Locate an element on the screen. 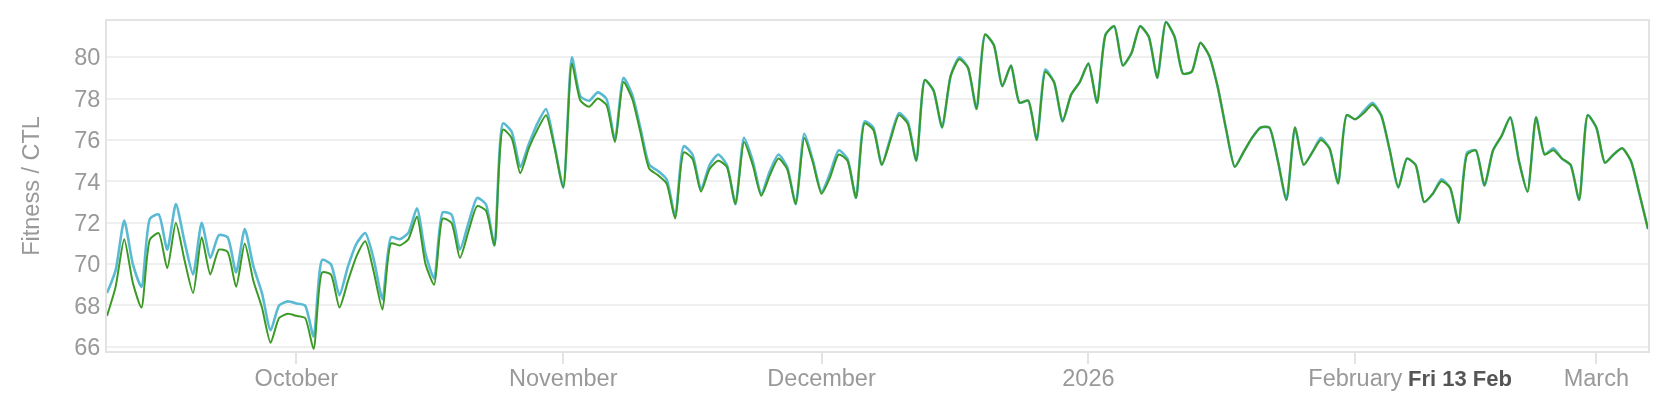 The width and height of the screenshot is (1678, 402). y-tick-label: 78 is located at coordinates (87, 98).